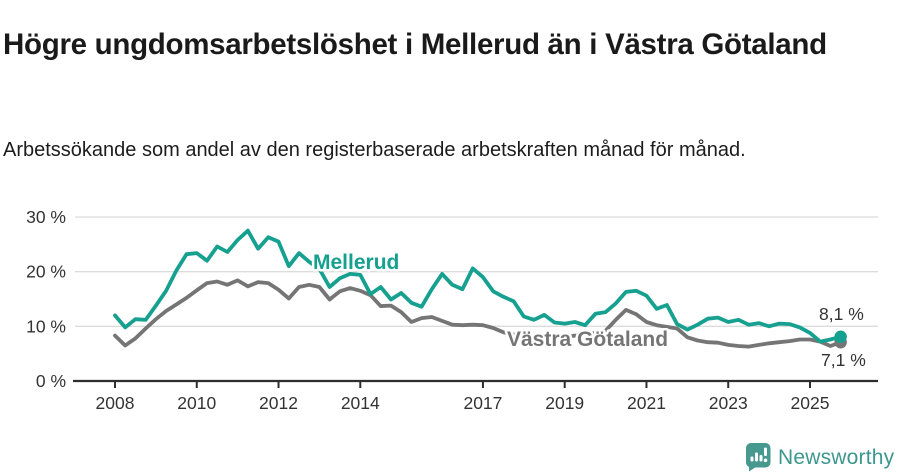 Image resolution: width=900 pixels, height=474 pixels. I want to click on x-axis-label: 2023, so click(728, 403).